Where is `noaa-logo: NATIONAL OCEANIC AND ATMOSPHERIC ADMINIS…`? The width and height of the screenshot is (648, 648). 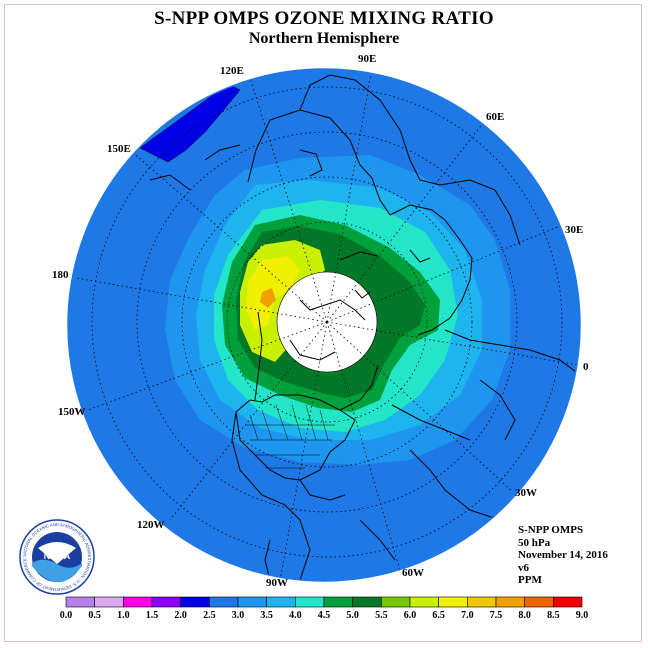
noaa-logo: NATIONAL OCEANIC AND ATMOSPHERIC ADMINIS… is located at coordinates (57, 557).